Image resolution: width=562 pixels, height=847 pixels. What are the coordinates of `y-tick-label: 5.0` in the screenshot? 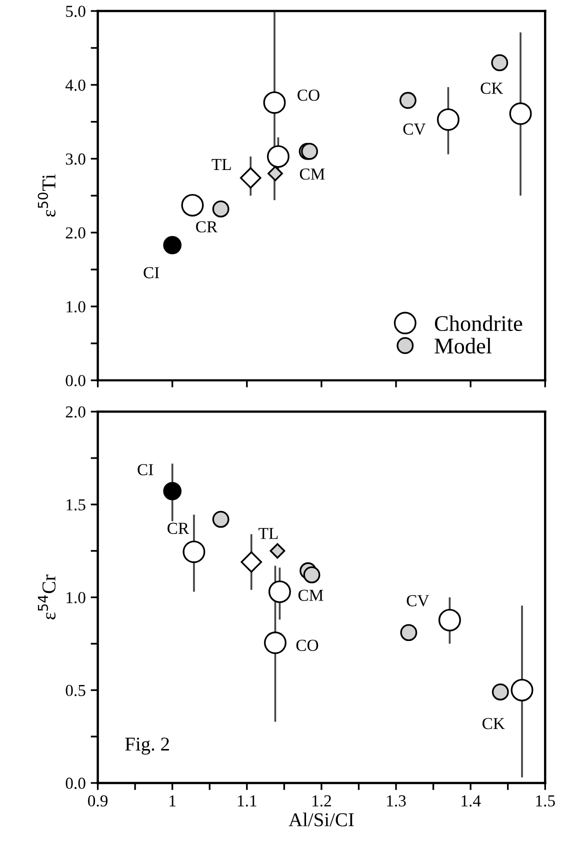 It's located at (76, 12).